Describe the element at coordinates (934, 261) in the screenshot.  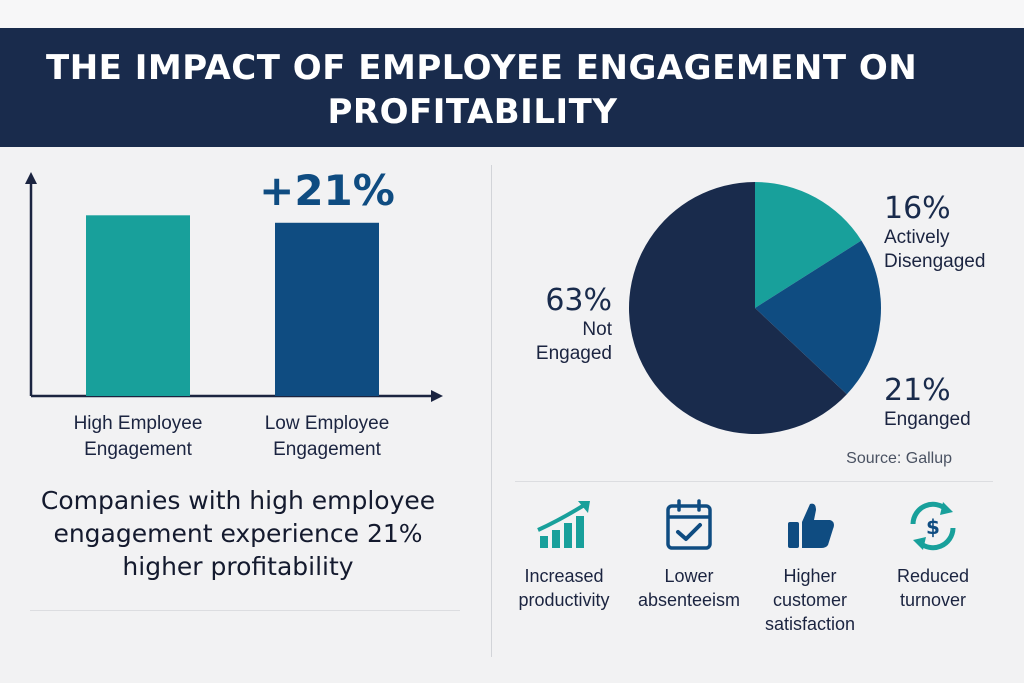
I see `pie-slice-label: Disengaged` at that location.